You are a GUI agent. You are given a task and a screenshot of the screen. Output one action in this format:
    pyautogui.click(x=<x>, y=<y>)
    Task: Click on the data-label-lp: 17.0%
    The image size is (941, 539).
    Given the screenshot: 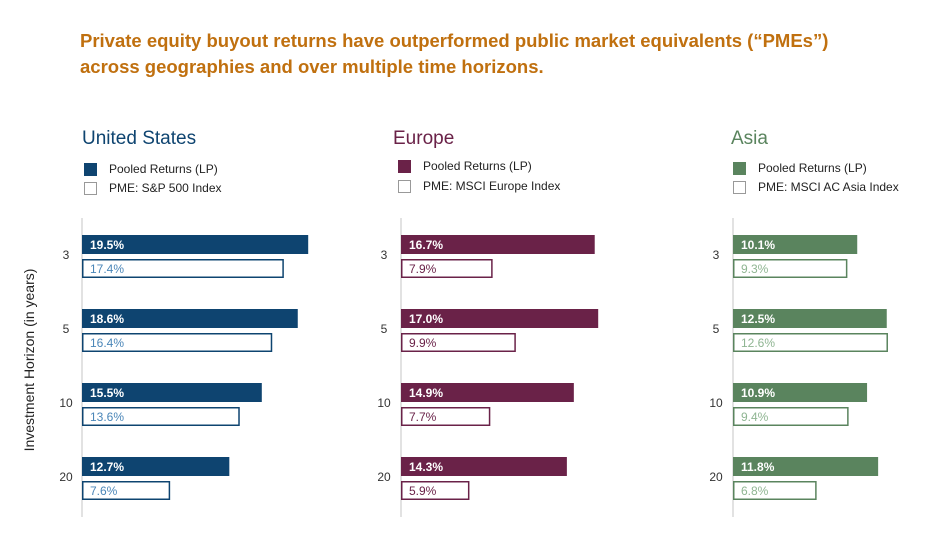 What is the action you would take?
    pyautogui.click(x=426, y=319)
    